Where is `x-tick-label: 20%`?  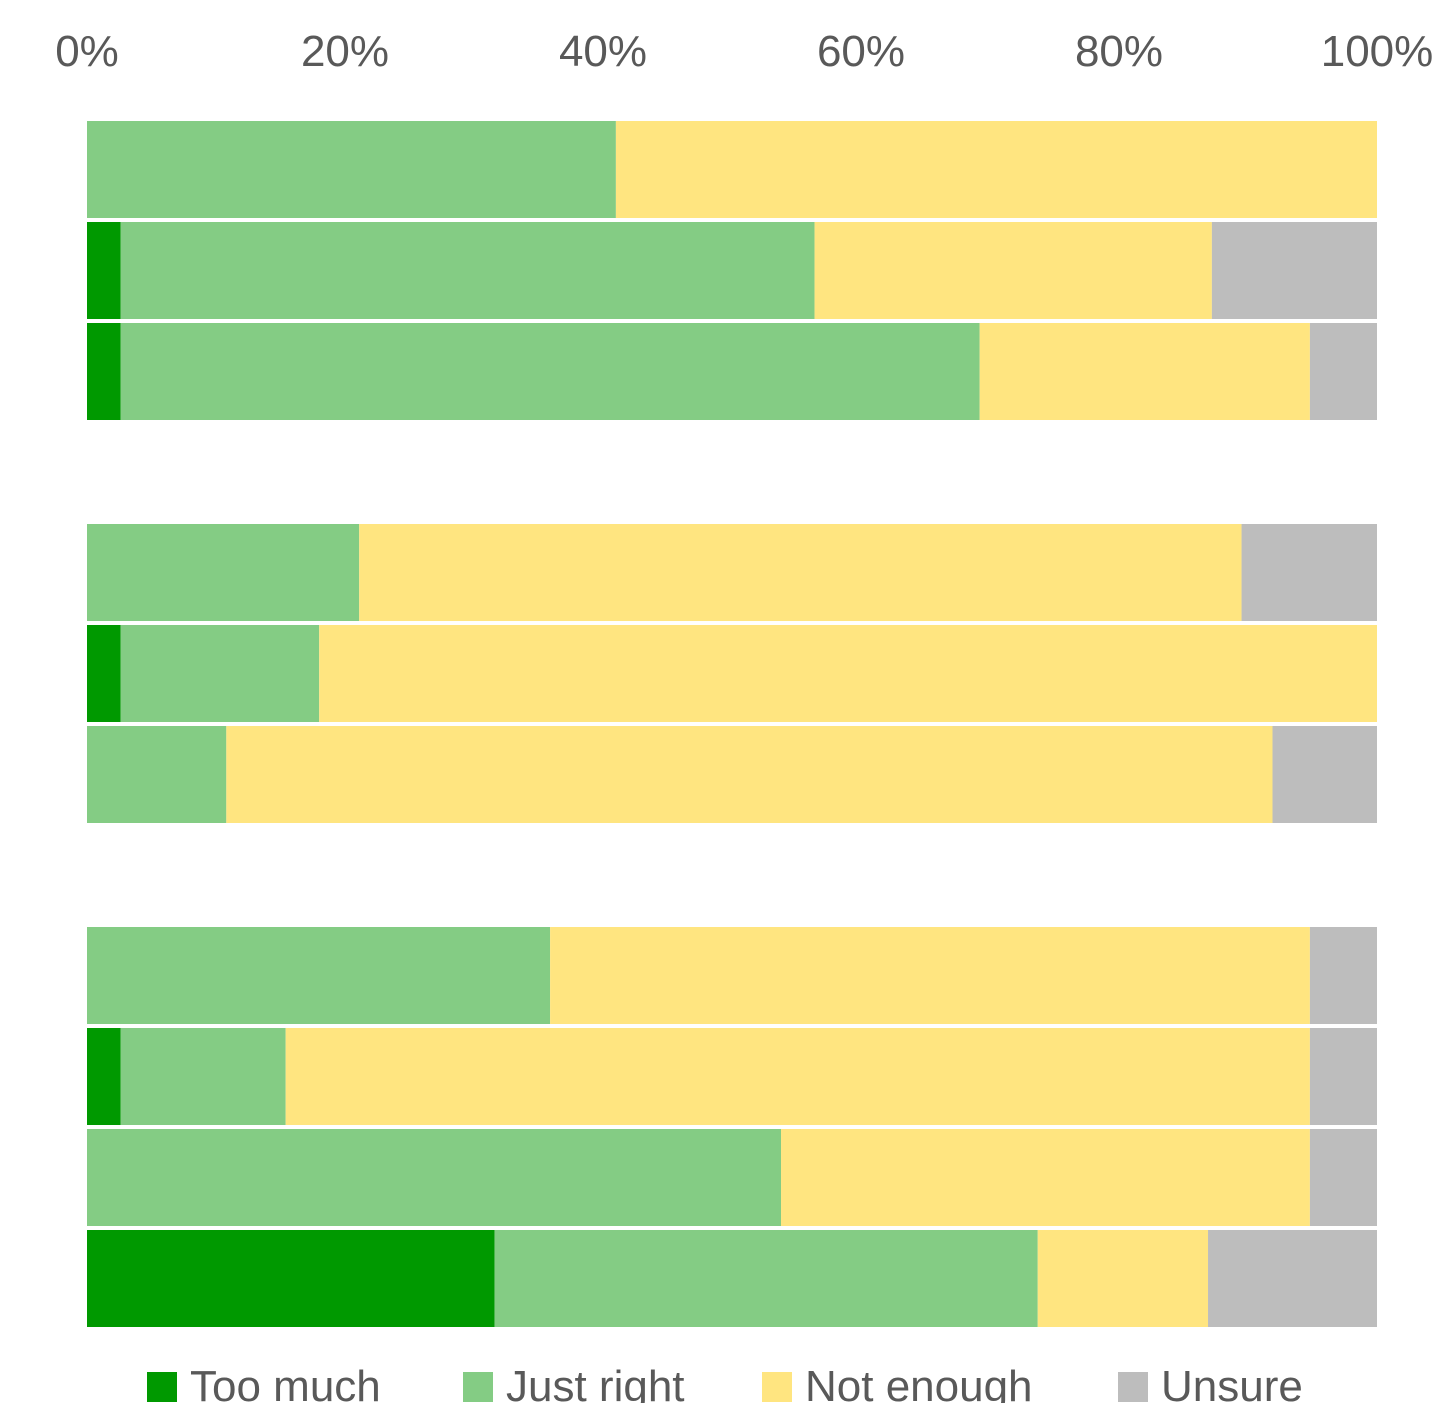
x-tick-label: 20% is located at coordinates (345, 51).